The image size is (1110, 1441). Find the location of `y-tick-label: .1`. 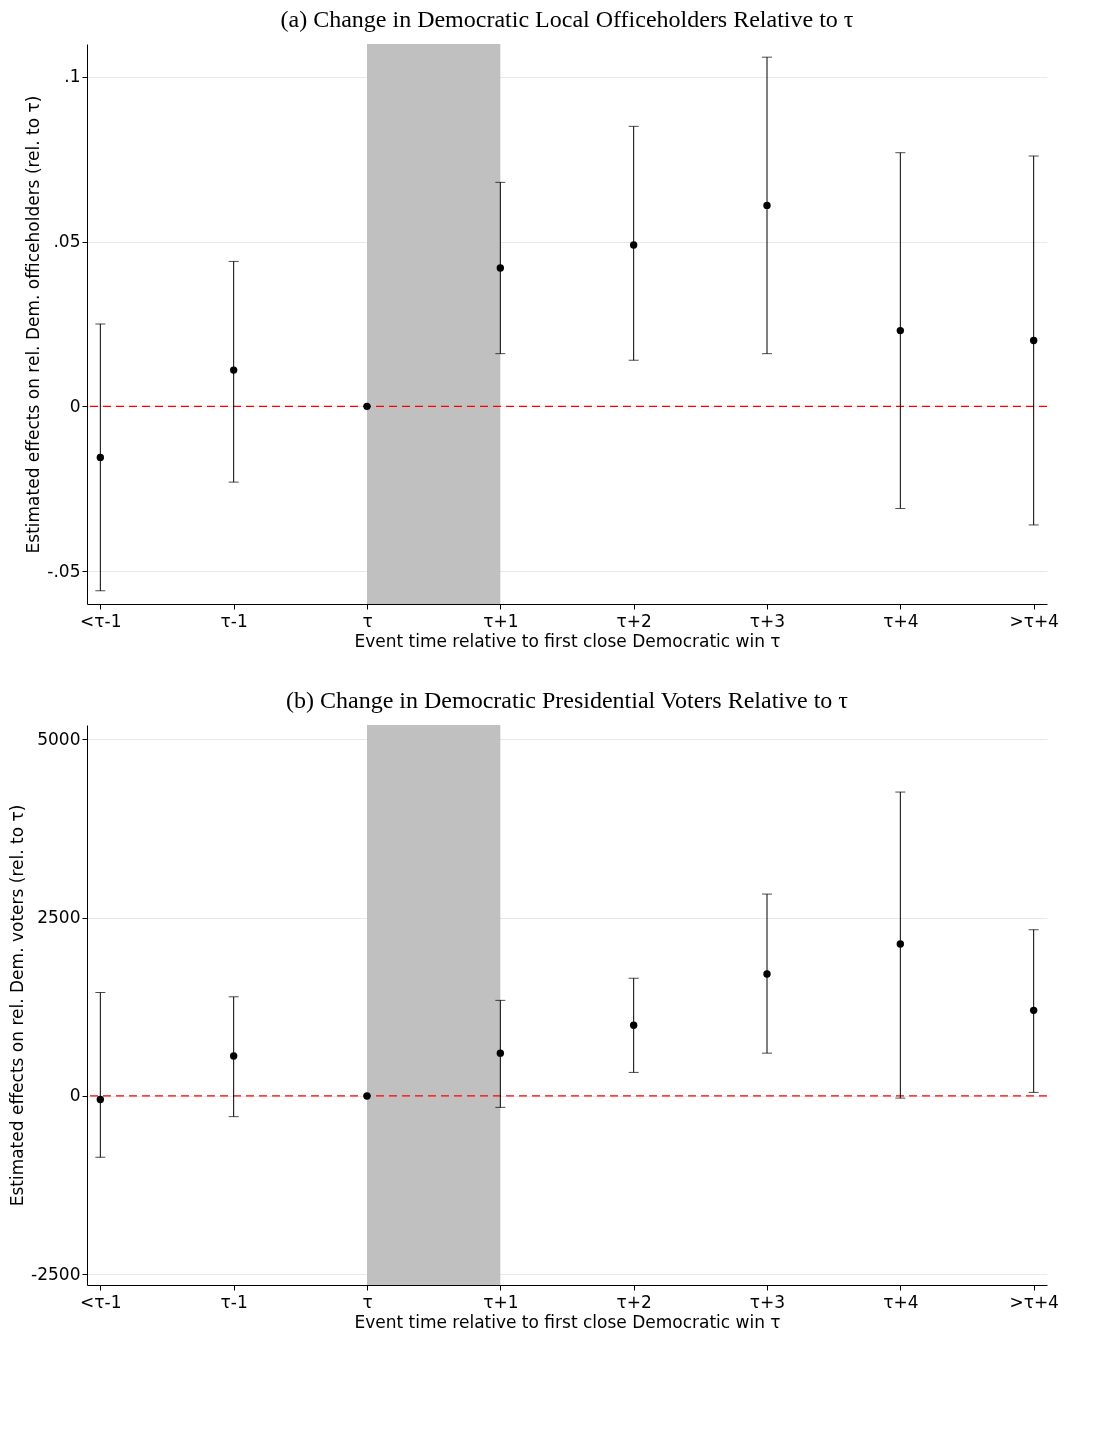

y-tick-label: .1 is located at coordinates (72, 76).